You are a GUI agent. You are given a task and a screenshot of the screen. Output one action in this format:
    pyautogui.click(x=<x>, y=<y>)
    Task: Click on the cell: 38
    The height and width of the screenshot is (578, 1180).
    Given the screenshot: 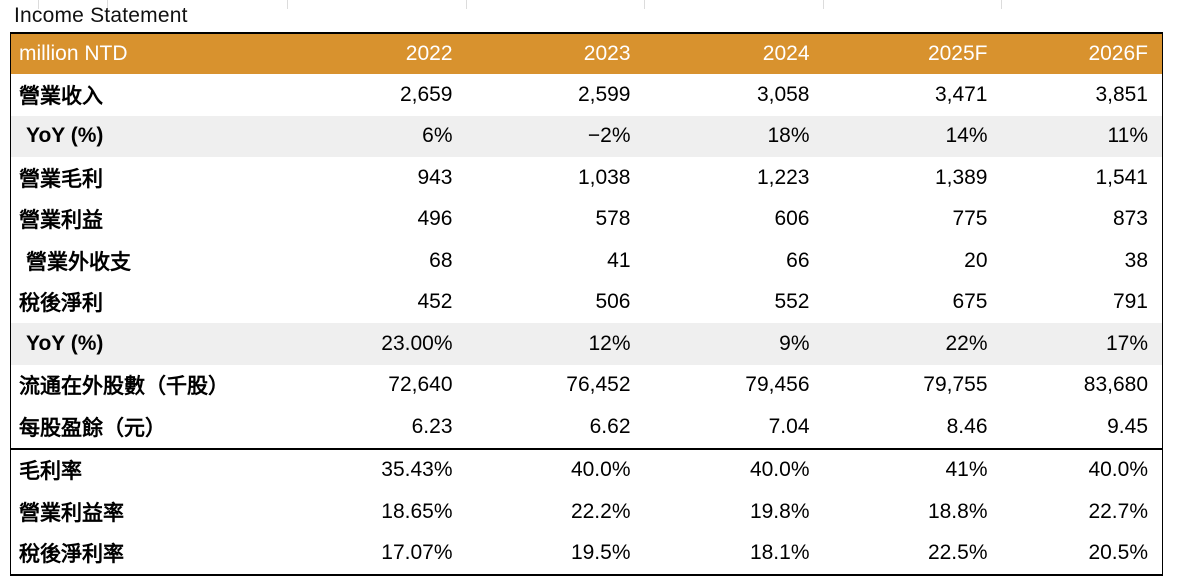 What is the action you would take?
    pyautogui.click(x=1136, y=260)
    